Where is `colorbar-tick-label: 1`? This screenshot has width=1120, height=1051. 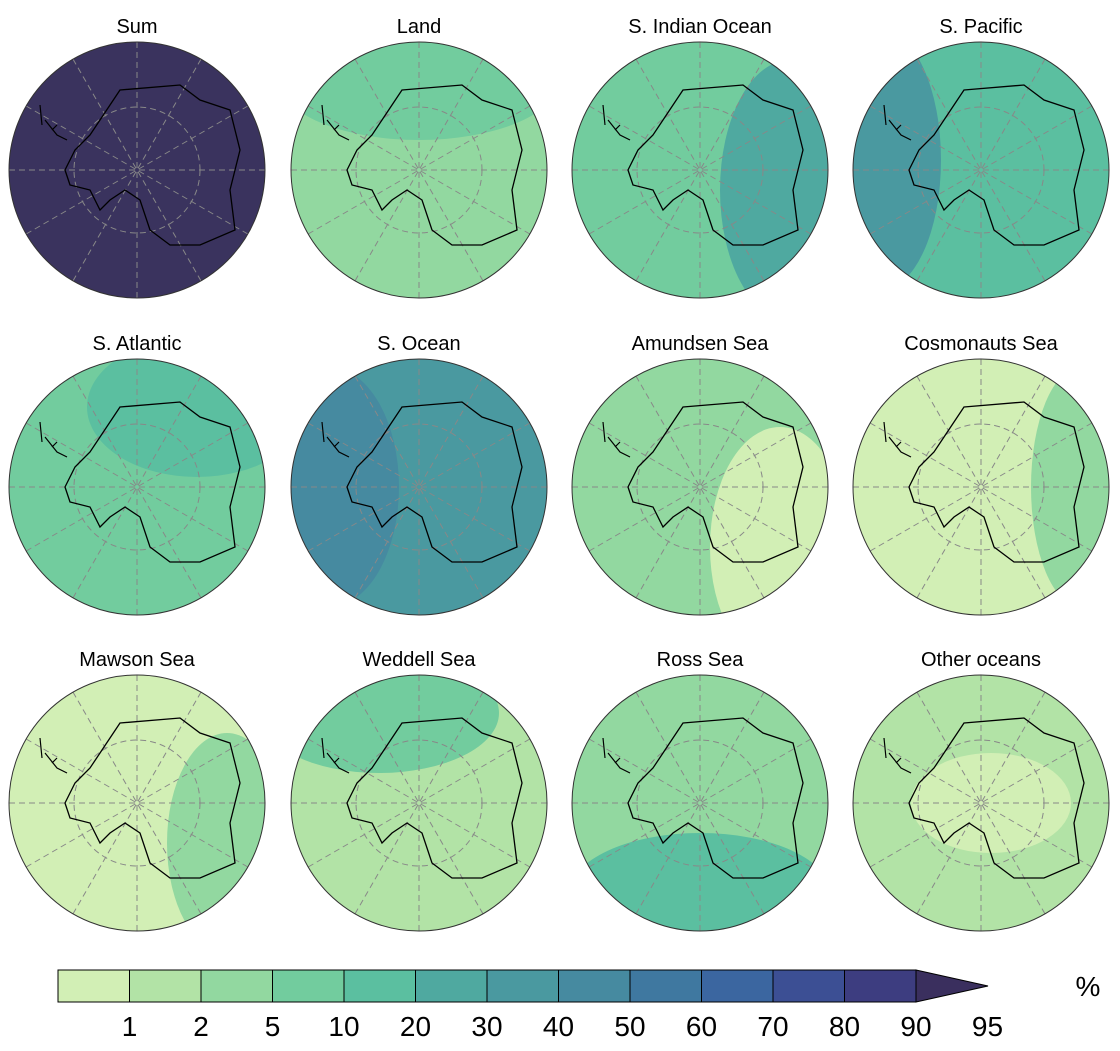 colorbar-tick-label: 1 is located at coordinates (130, 1026).